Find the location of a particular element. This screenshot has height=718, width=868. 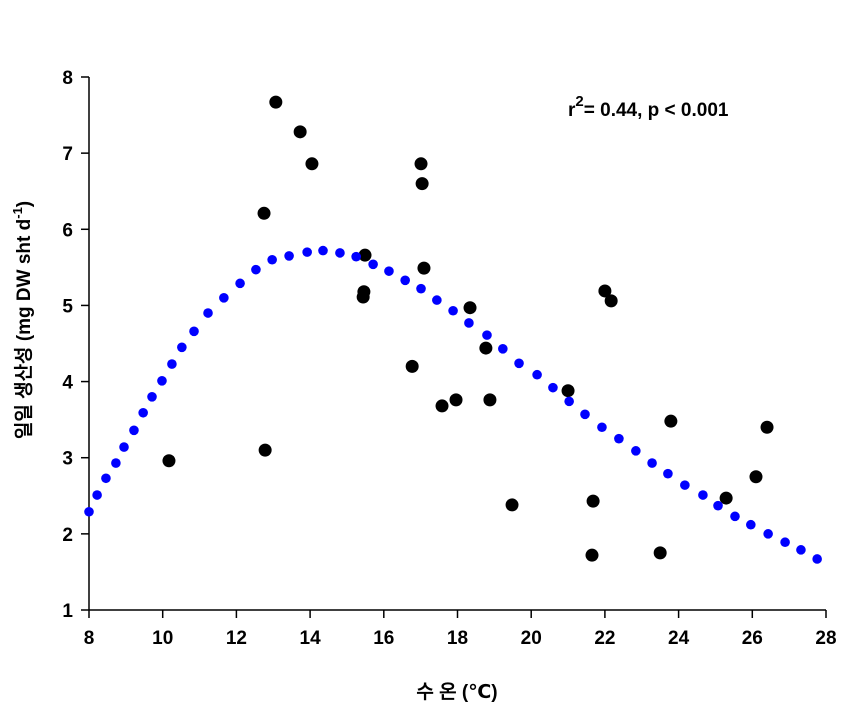

y-tick-label: 1 is located at coordinates (67, 611).